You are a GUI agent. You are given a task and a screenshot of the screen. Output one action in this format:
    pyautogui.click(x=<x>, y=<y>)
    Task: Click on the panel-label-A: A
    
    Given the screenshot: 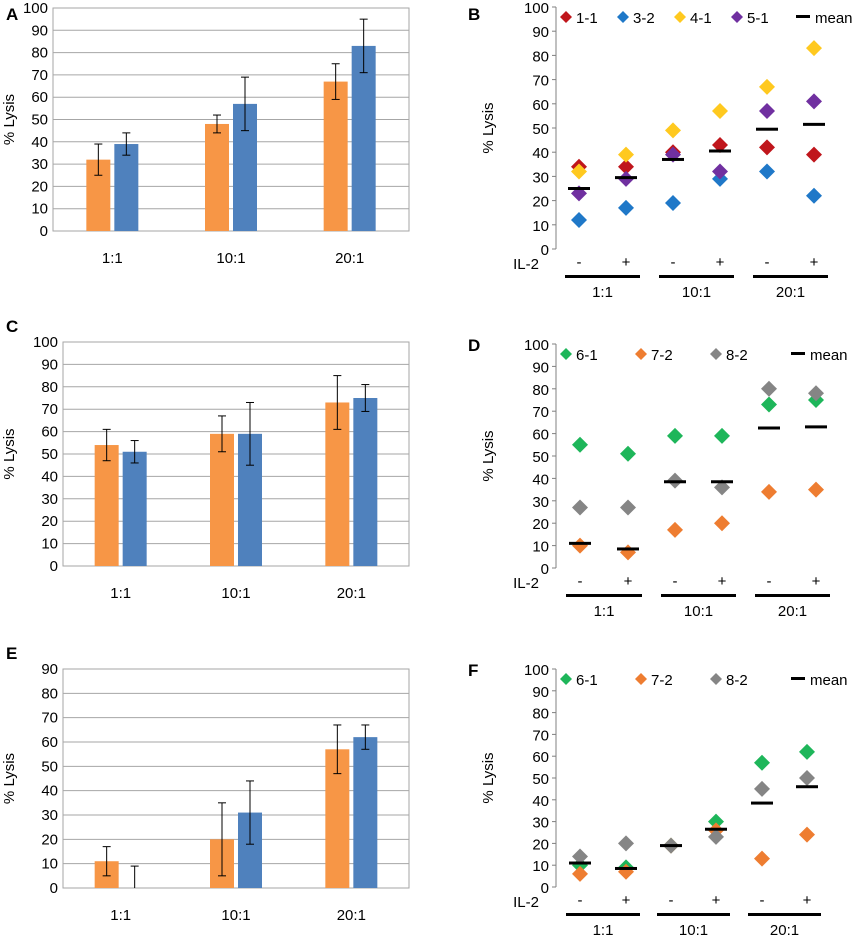 What is the action you would take?
    pyautogui.click(x=12, y=14)
    